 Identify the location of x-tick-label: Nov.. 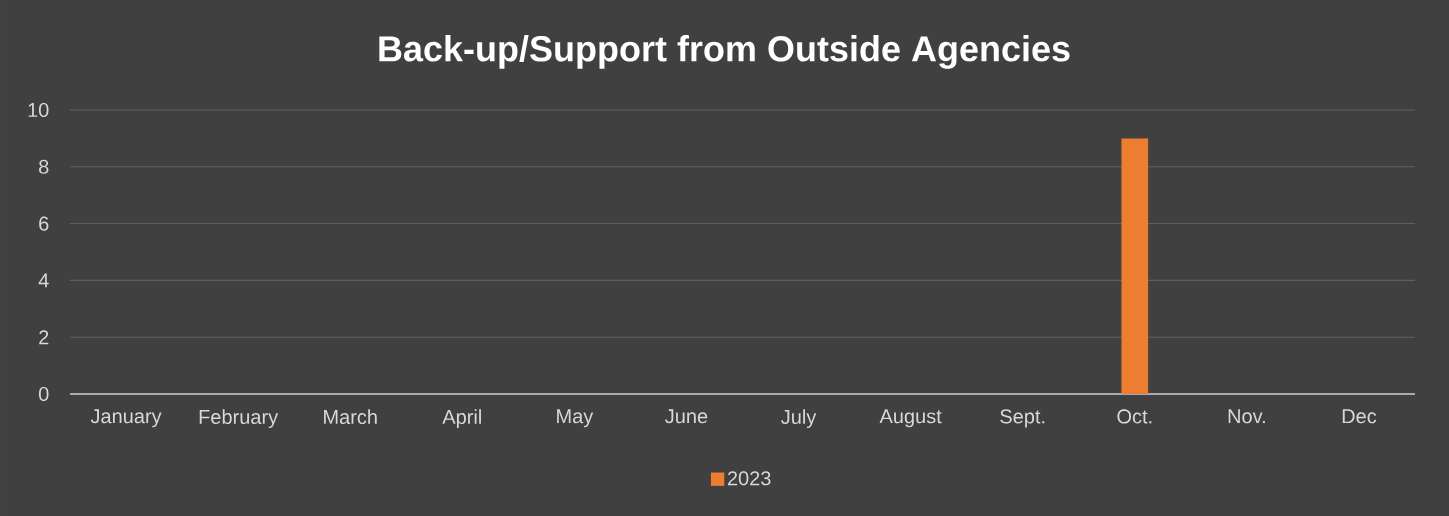
(1246, 416).